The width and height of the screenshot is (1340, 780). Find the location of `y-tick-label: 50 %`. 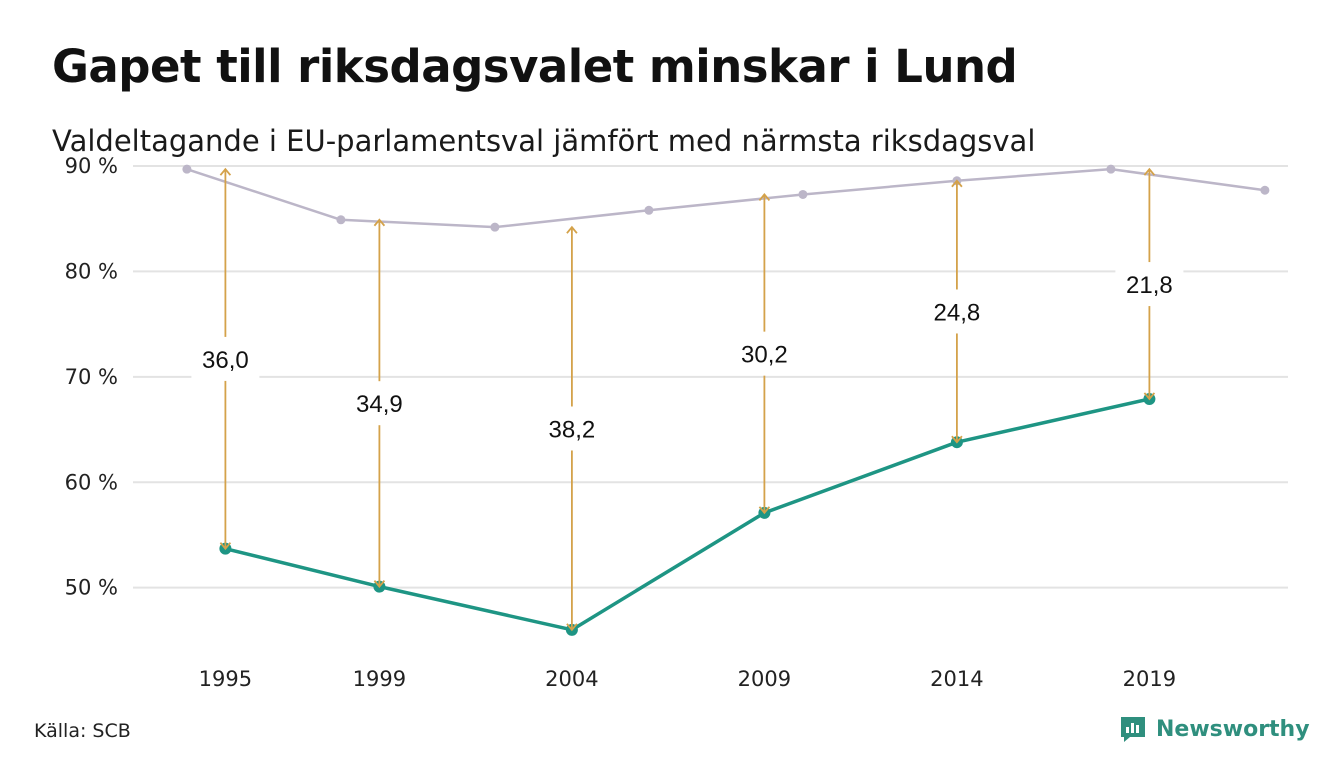

y-tick-label: 50 % is located at coordinates (91, 588).